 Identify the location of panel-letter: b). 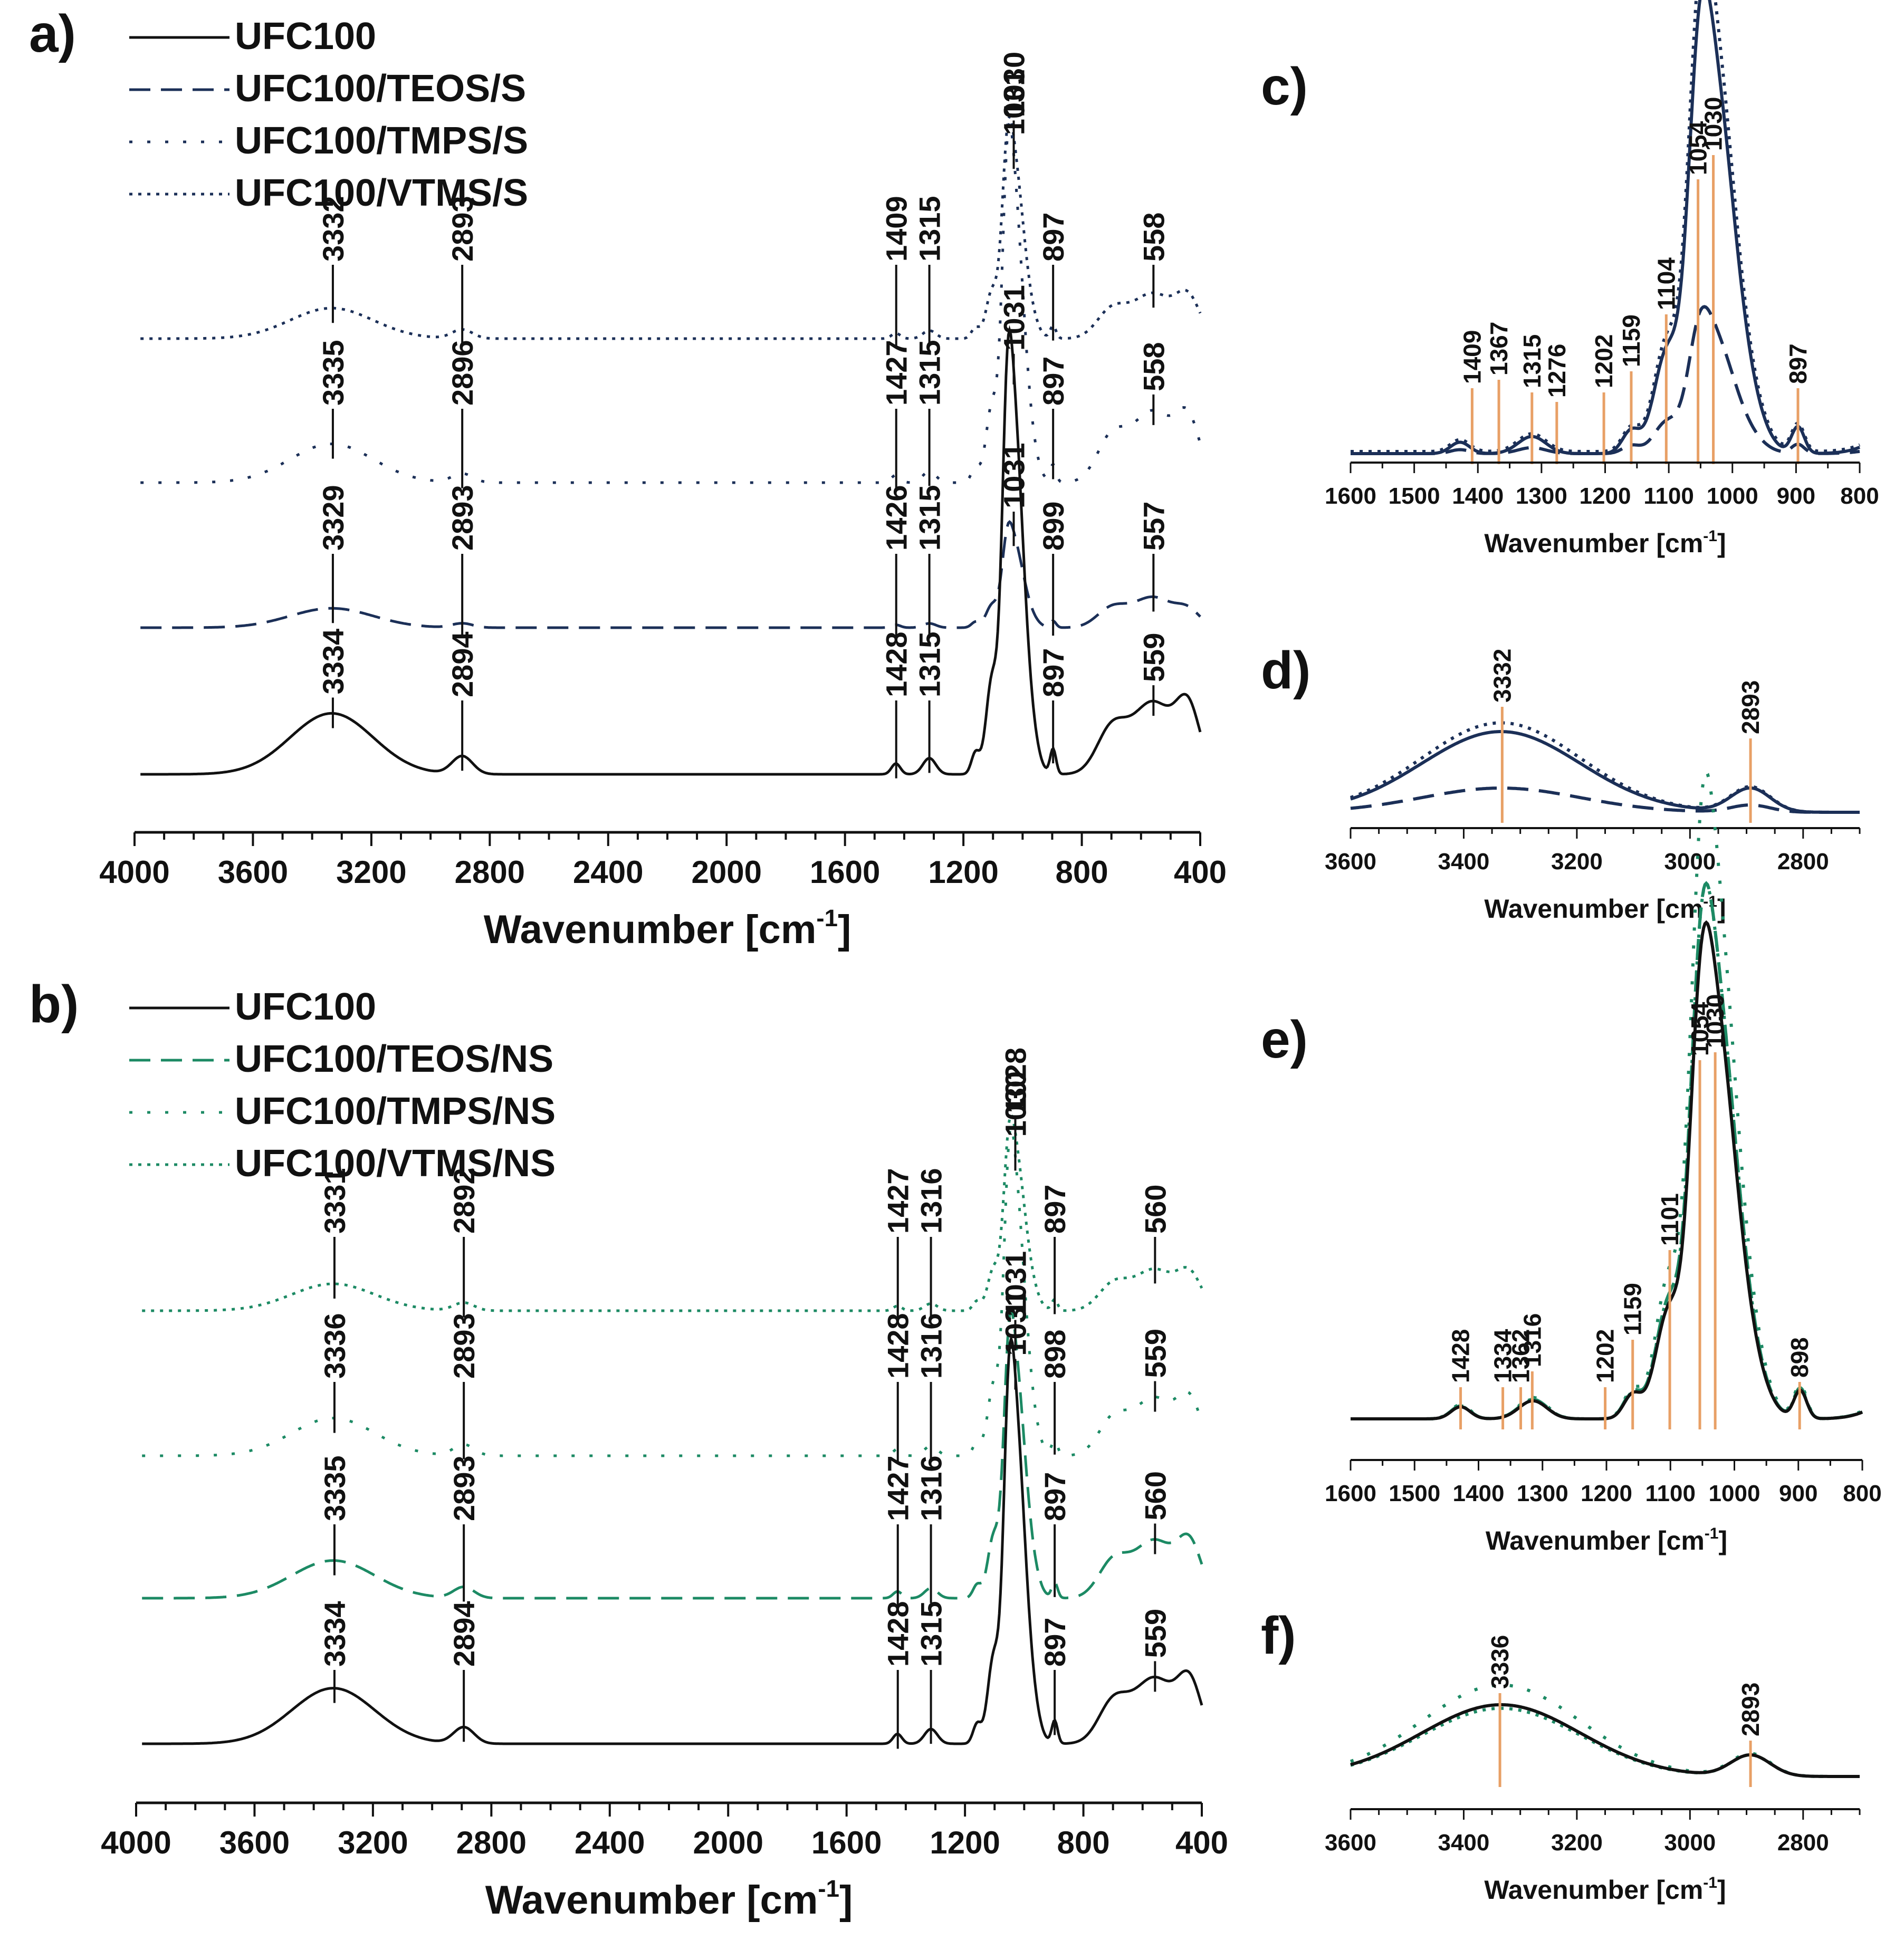
(54, 1004).